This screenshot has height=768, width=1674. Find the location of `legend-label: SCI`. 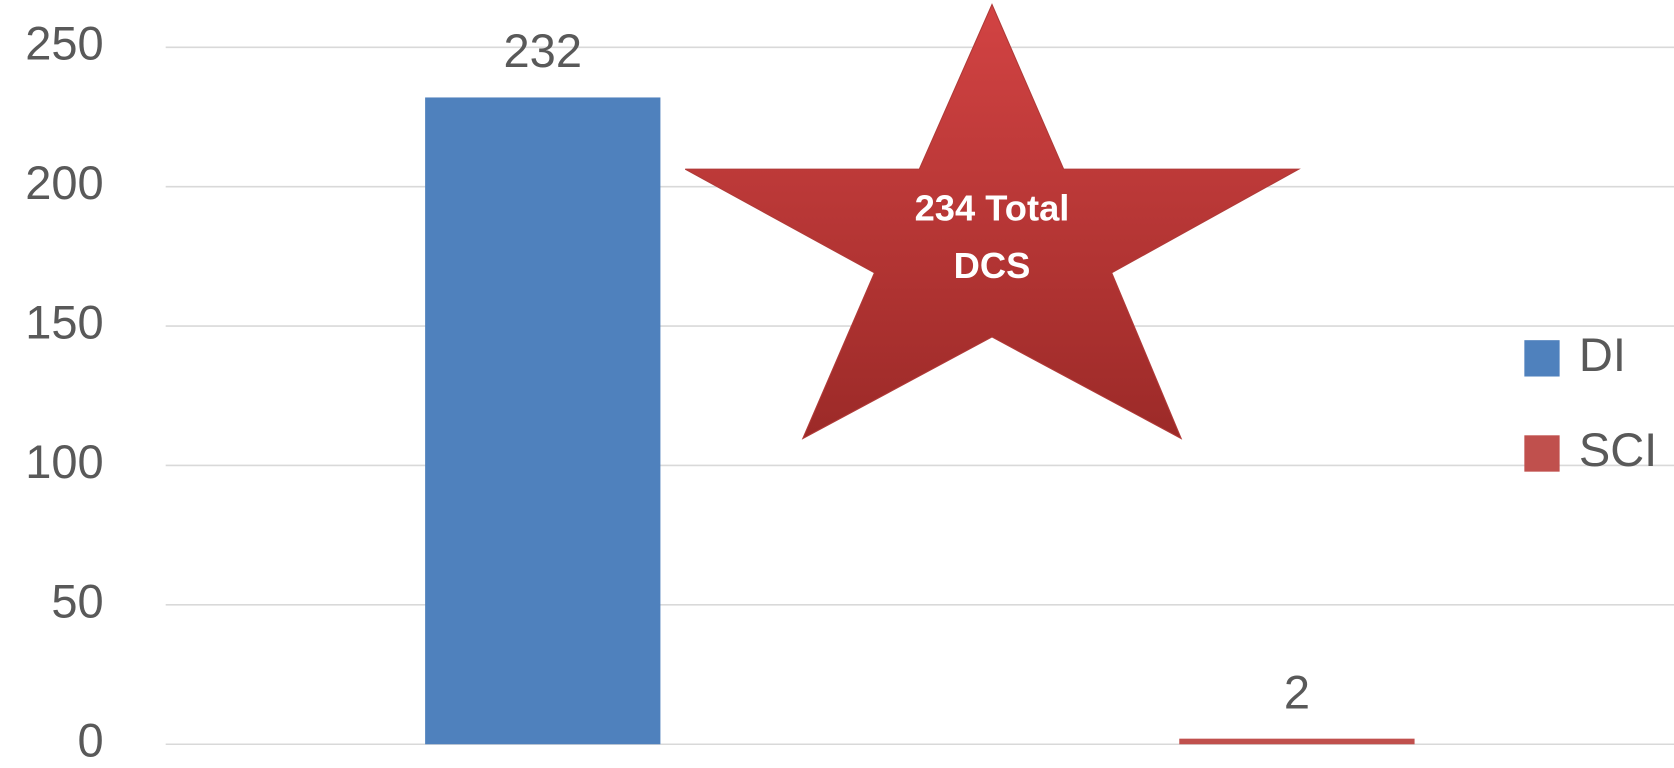

legend-label: SCI is located at coordinates (1618, 449).